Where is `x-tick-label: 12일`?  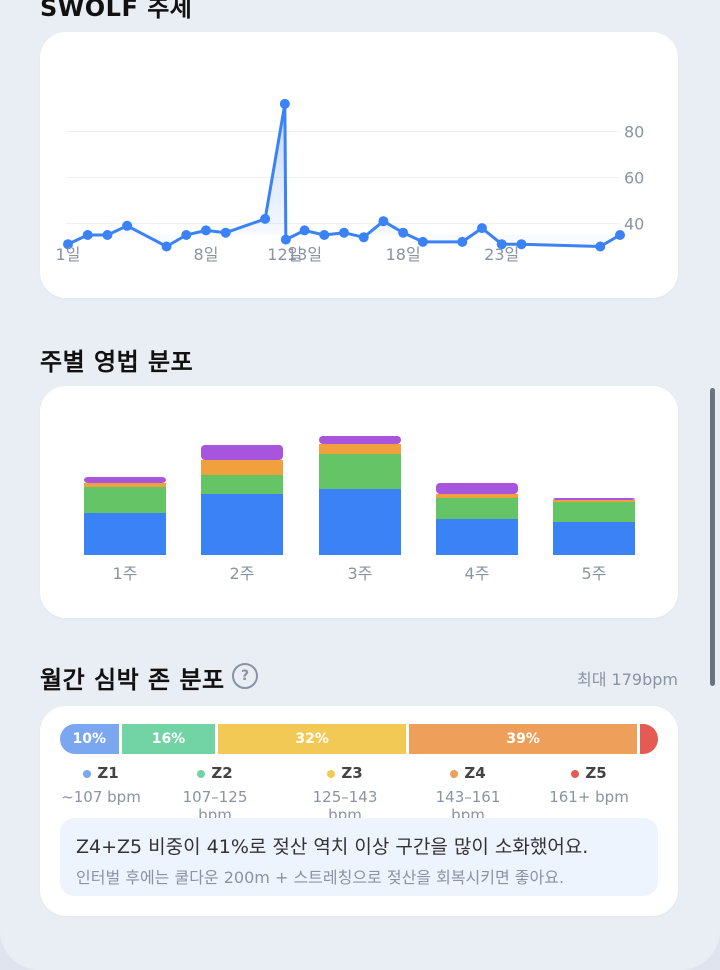 x-tick-label: 12일 is located at coordinates (284, 254).